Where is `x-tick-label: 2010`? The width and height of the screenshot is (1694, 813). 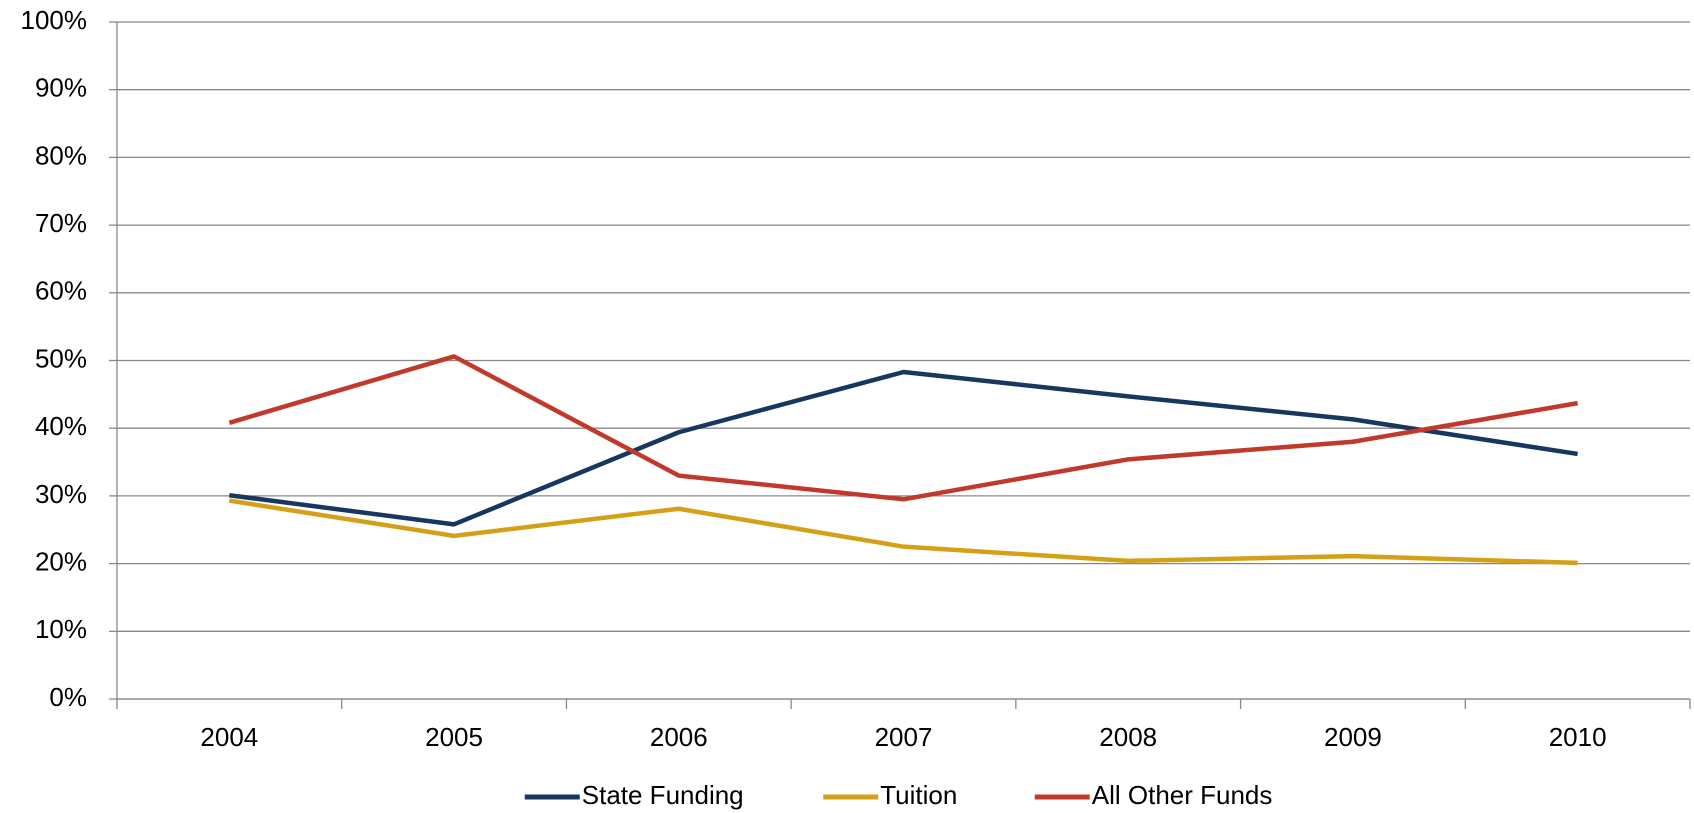 x-tick-label: 2010 is located at coordinates (1578, 737).